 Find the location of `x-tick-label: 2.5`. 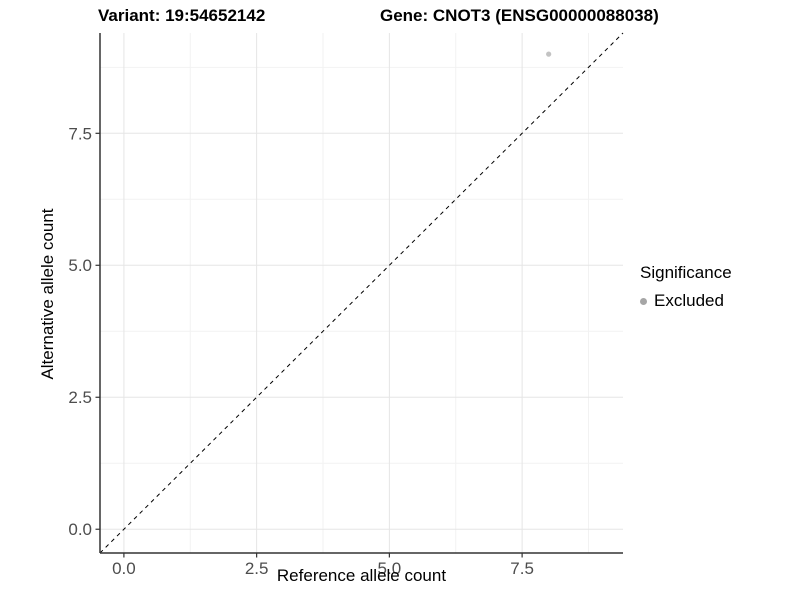

x-tick-label: 2.5 is located at coordinates (257, 568).